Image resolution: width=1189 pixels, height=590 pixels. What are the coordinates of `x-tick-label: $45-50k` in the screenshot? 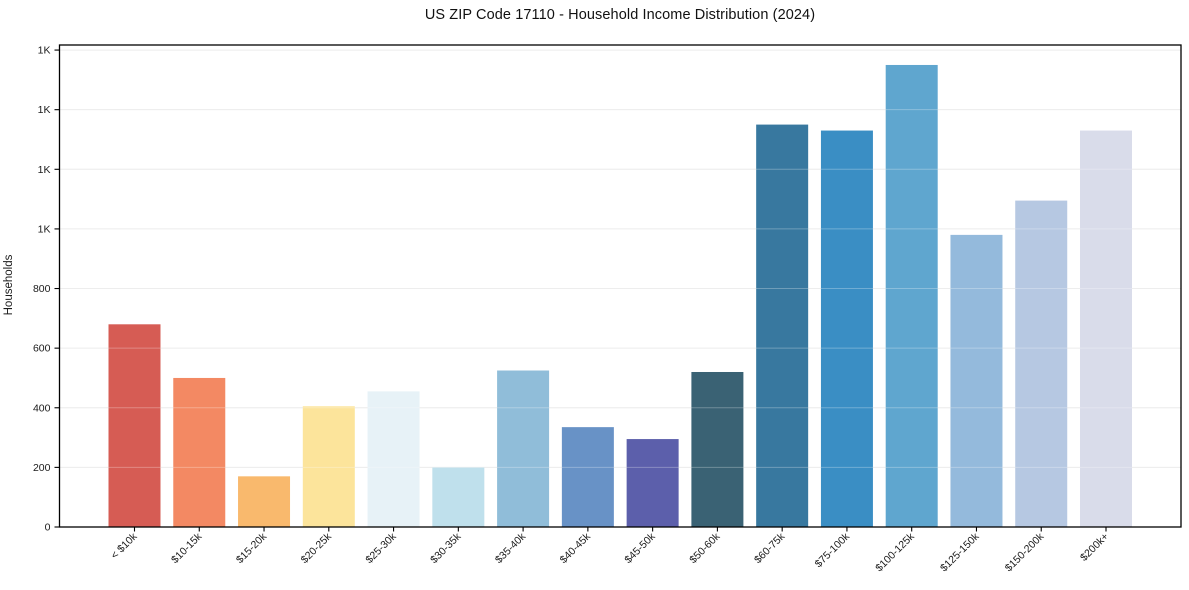 It's located at (640, 548).